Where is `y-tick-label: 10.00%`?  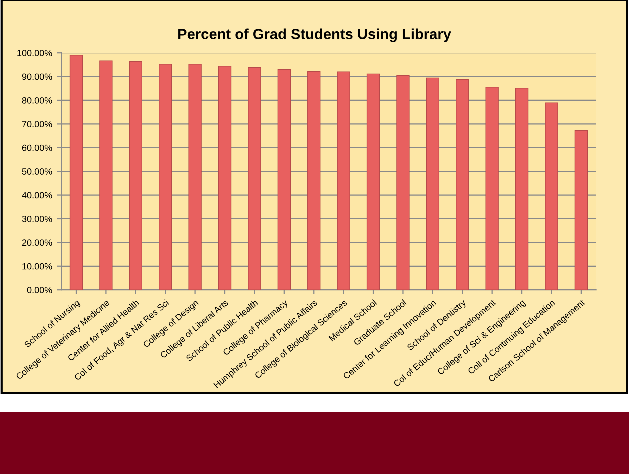 y-tick-label: 10.00% is located at coordinates (37, 266).